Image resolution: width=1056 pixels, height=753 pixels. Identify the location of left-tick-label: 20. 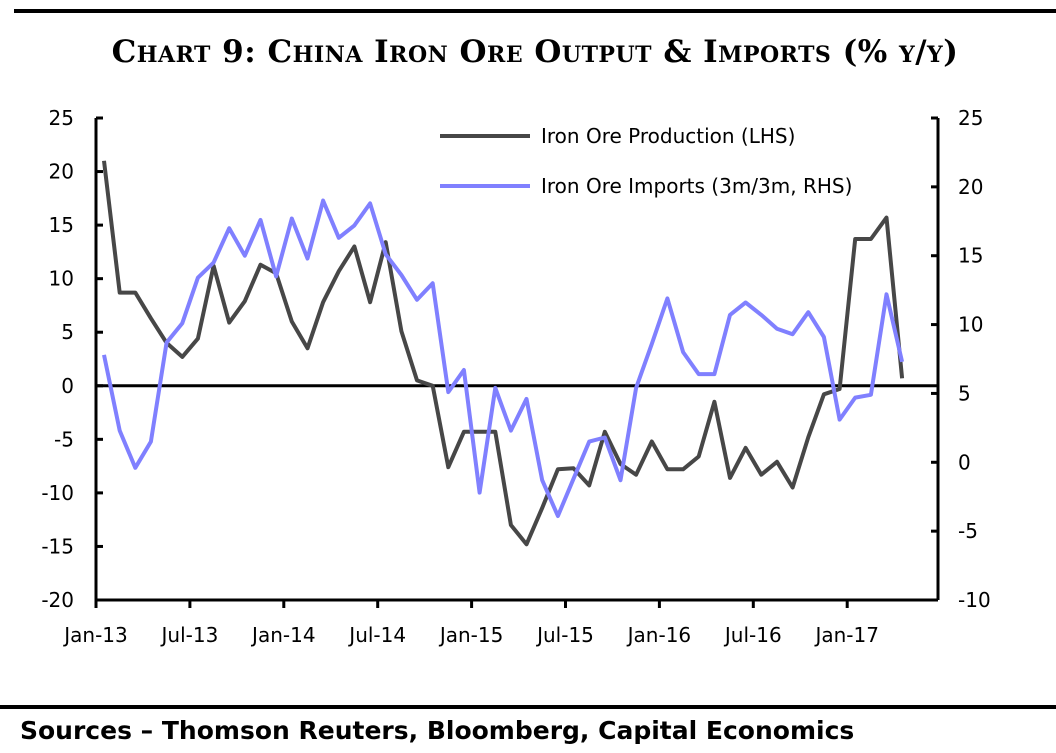
(61, 172).